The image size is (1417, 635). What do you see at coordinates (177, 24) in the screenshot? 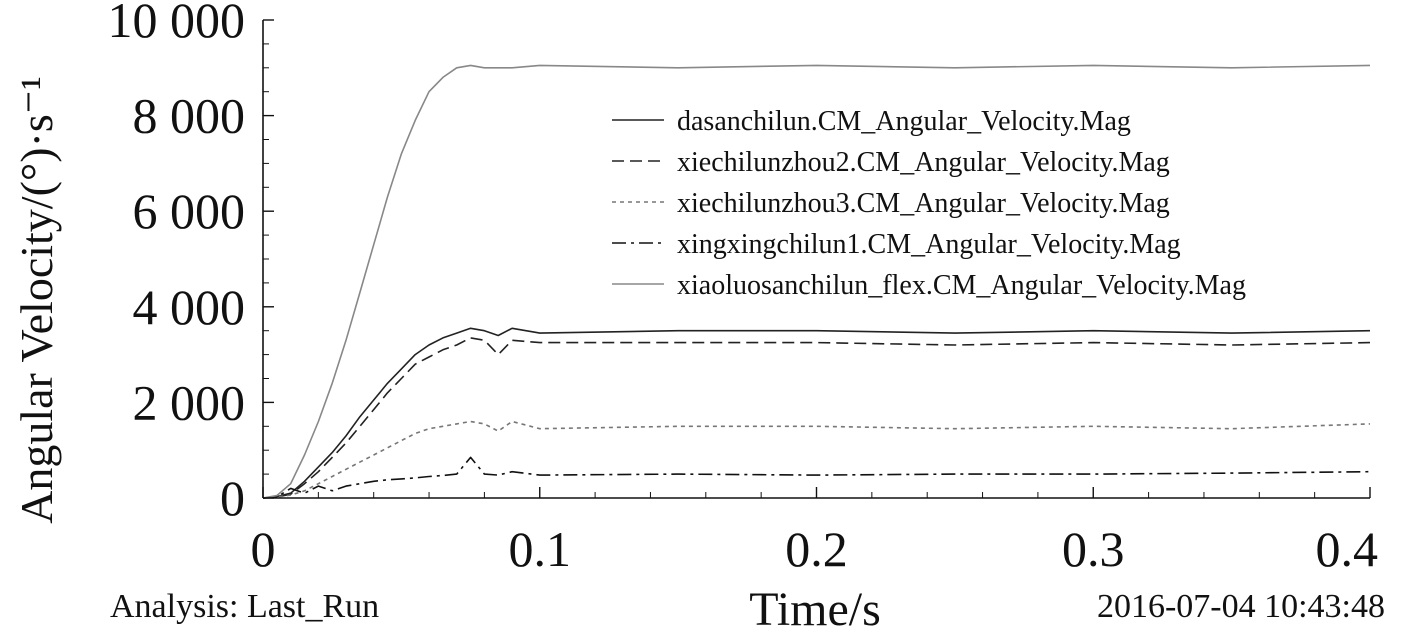
I see `y-tick-label-5: 10 000` at bounding box center [177, 24].